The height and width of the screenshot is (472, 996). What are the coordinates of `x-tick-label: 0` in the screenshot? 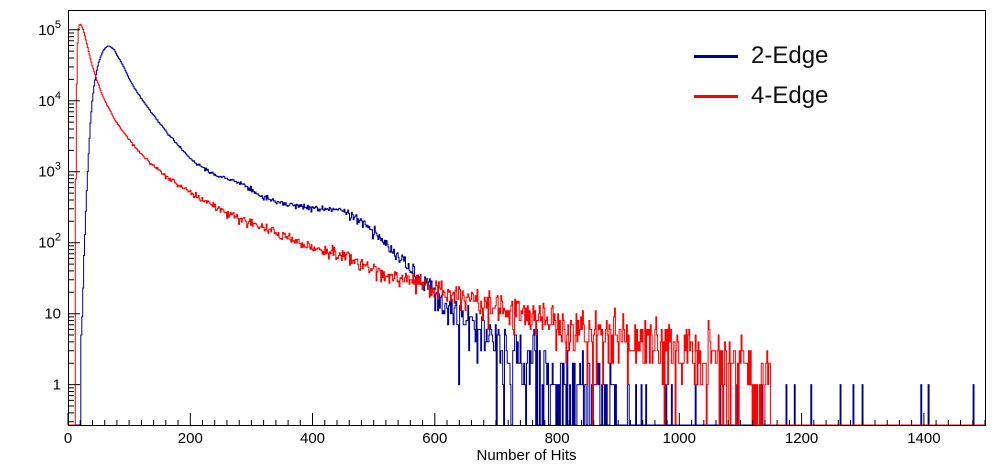 It's located at (68, 438).